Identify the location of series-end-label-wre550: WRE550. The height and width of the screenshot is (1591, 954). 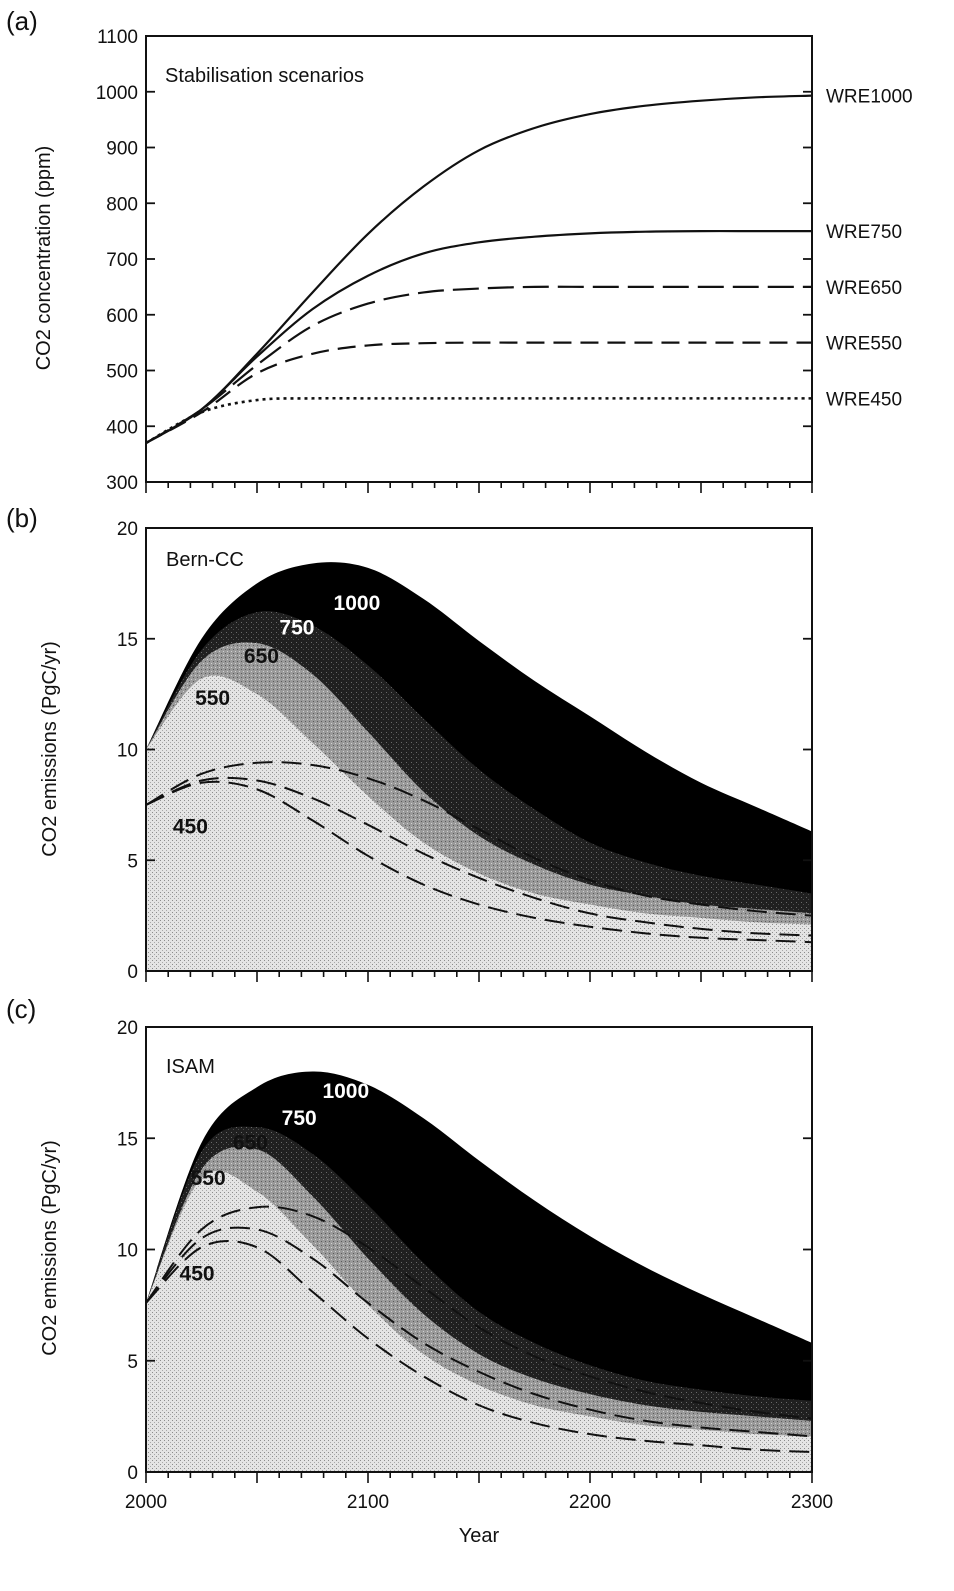
(864, 344).